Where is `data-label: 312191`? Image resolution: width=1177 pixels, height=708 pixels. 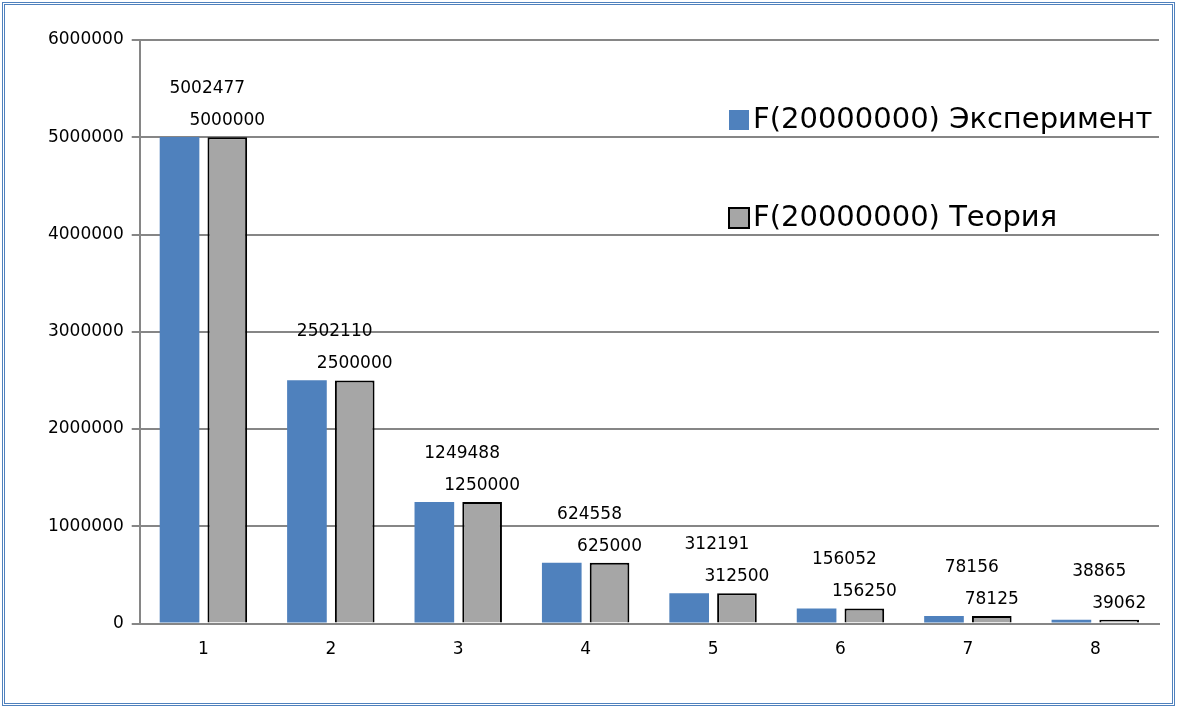
data-label: 312191 is located at coordinates (717, 543).